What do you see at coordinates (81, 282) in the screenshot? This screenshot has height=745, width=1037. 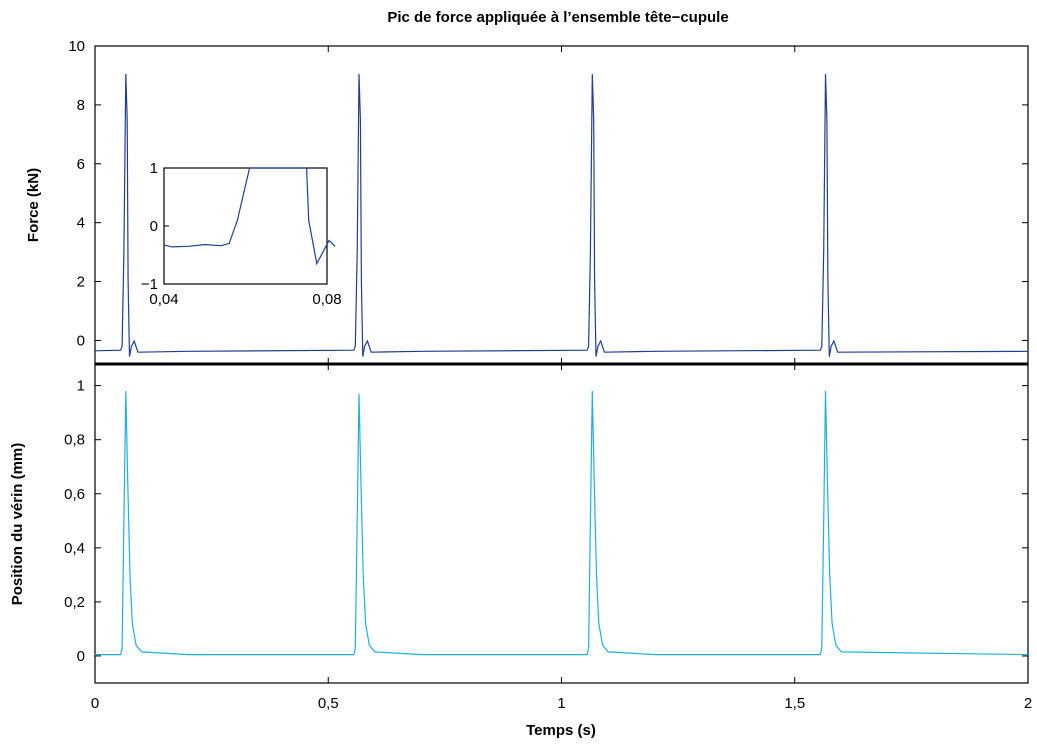 I see `force-y-tick-label: 2` at bounding box center [81, 282].